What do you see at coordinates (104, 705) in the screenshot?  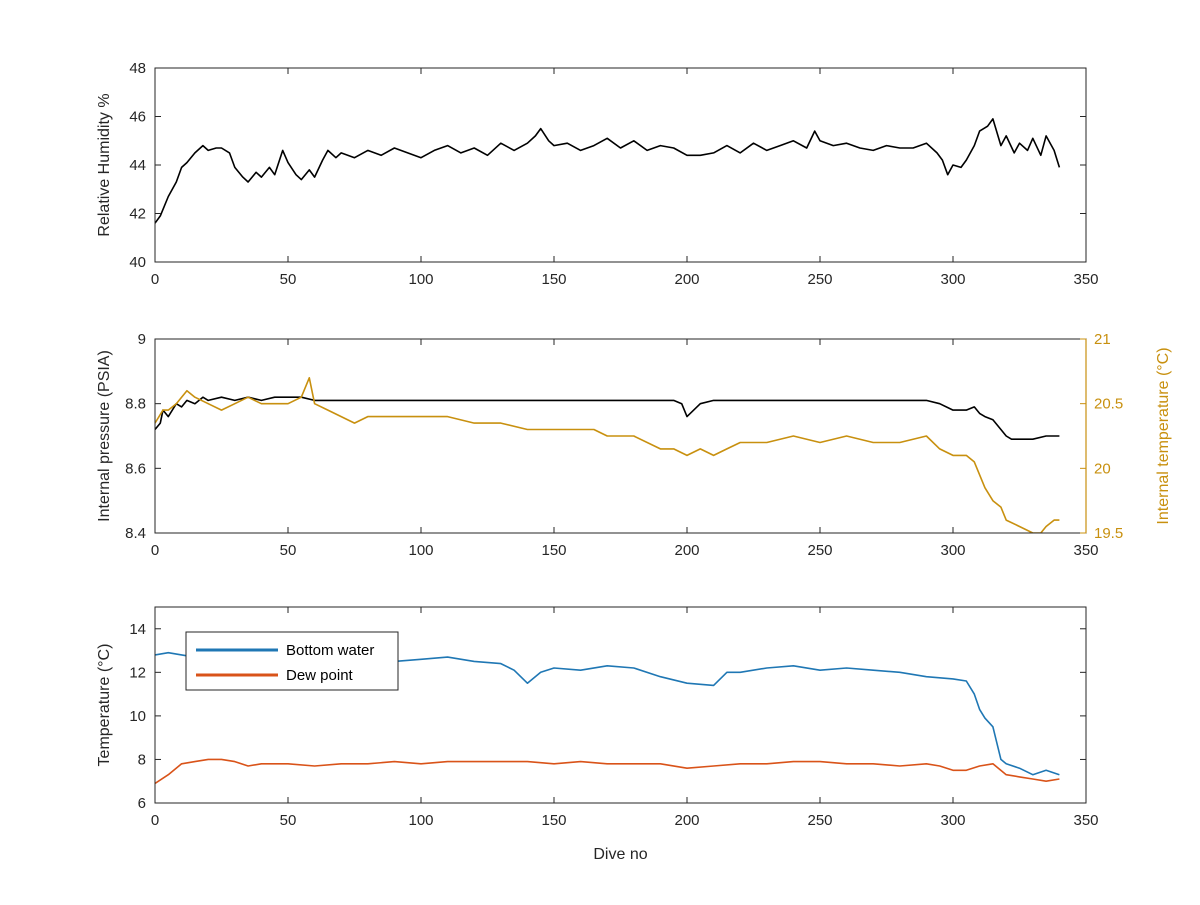 I see `y-axis-title: Temperature (°C)` at bounding box center [104, 705].